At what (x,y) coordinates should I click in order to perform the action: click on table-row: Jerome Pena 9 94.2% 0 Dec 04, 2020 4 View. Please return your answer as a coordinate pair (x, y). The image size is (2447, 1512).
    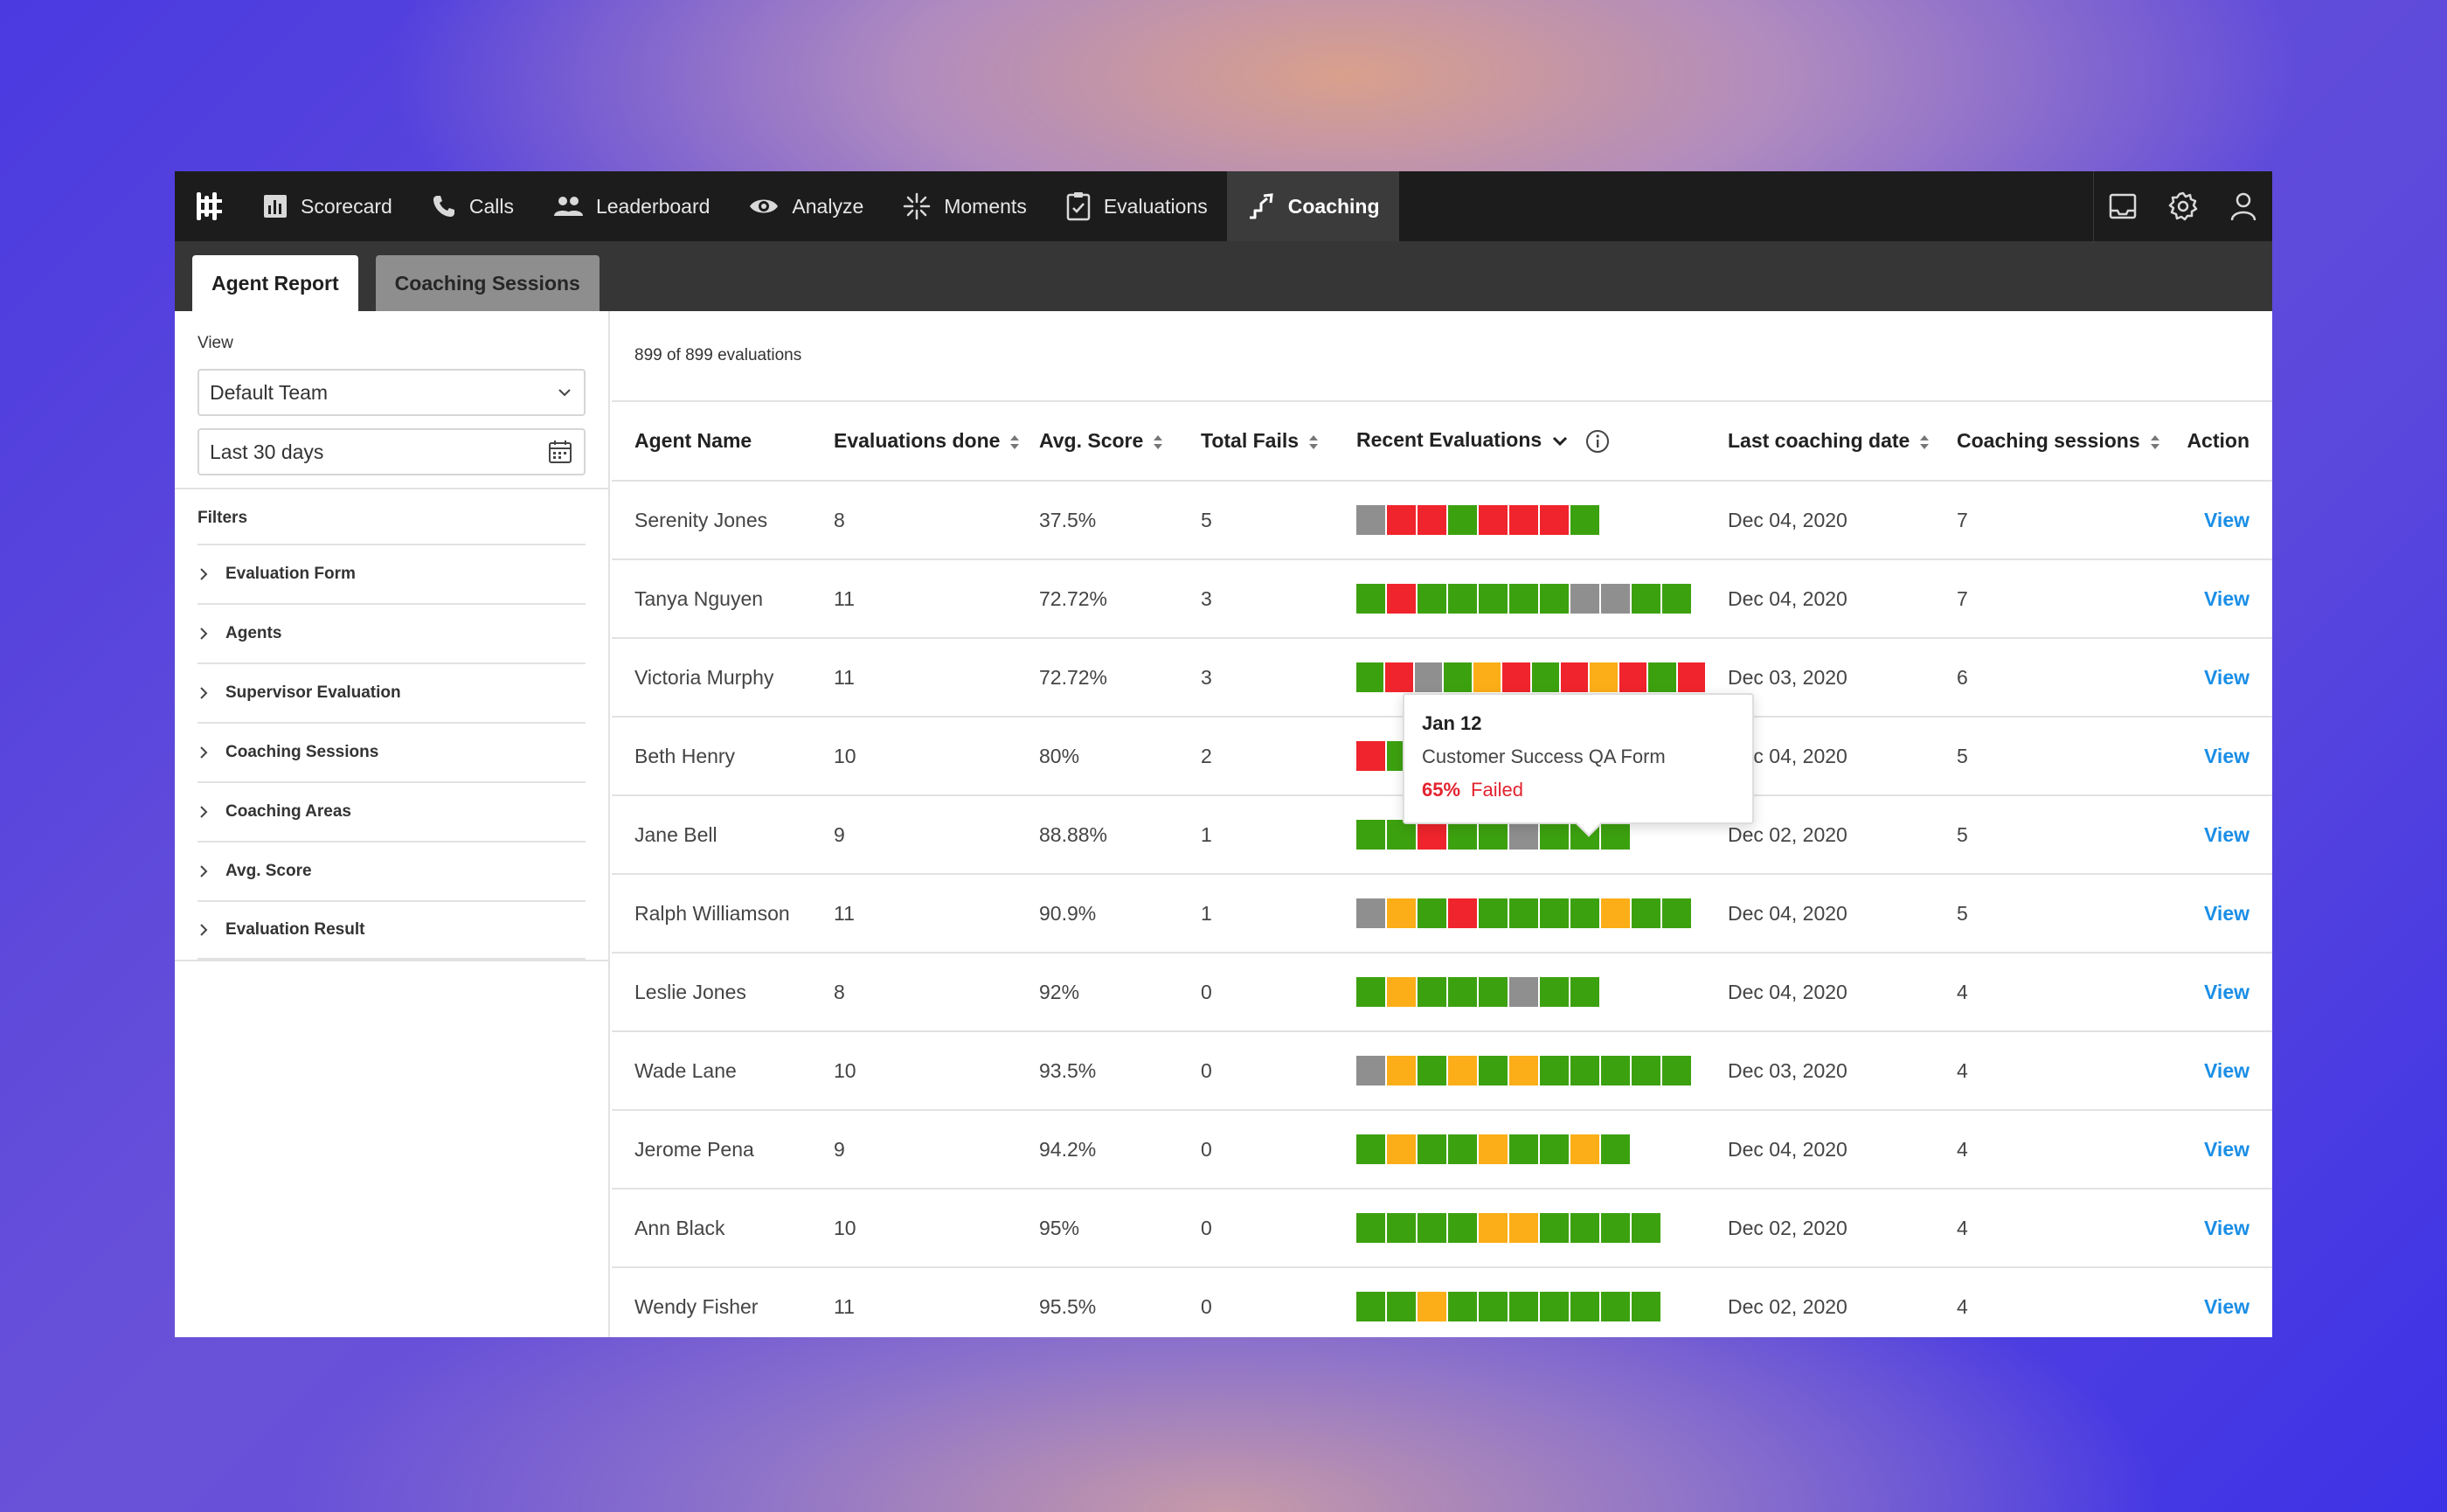
    Looking at the image, I should click on (1442, 1149).